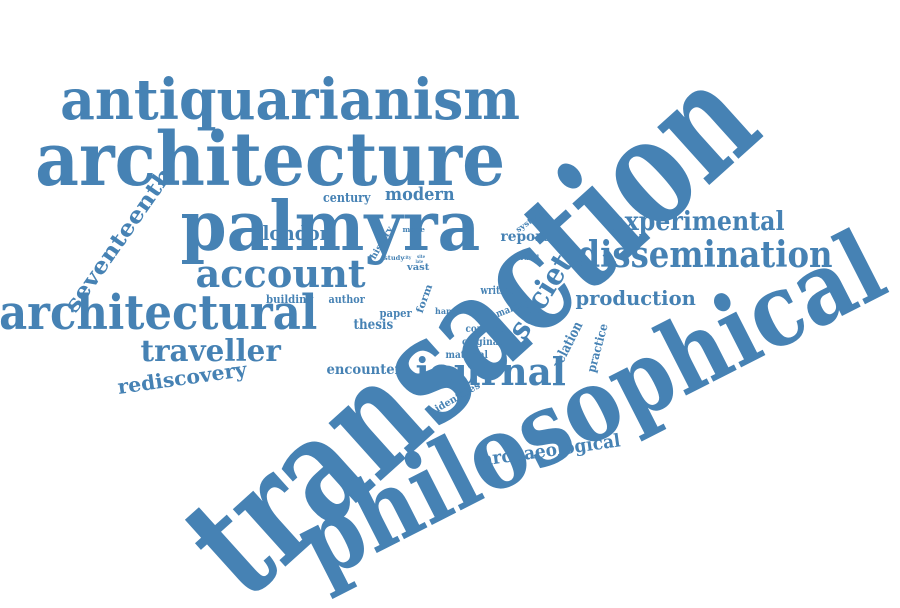 The width and height of the screenshot is (900, 608). Describe the element at coordinates (527, 257) in the screenshot. I see `word-travel: travel` at that location.